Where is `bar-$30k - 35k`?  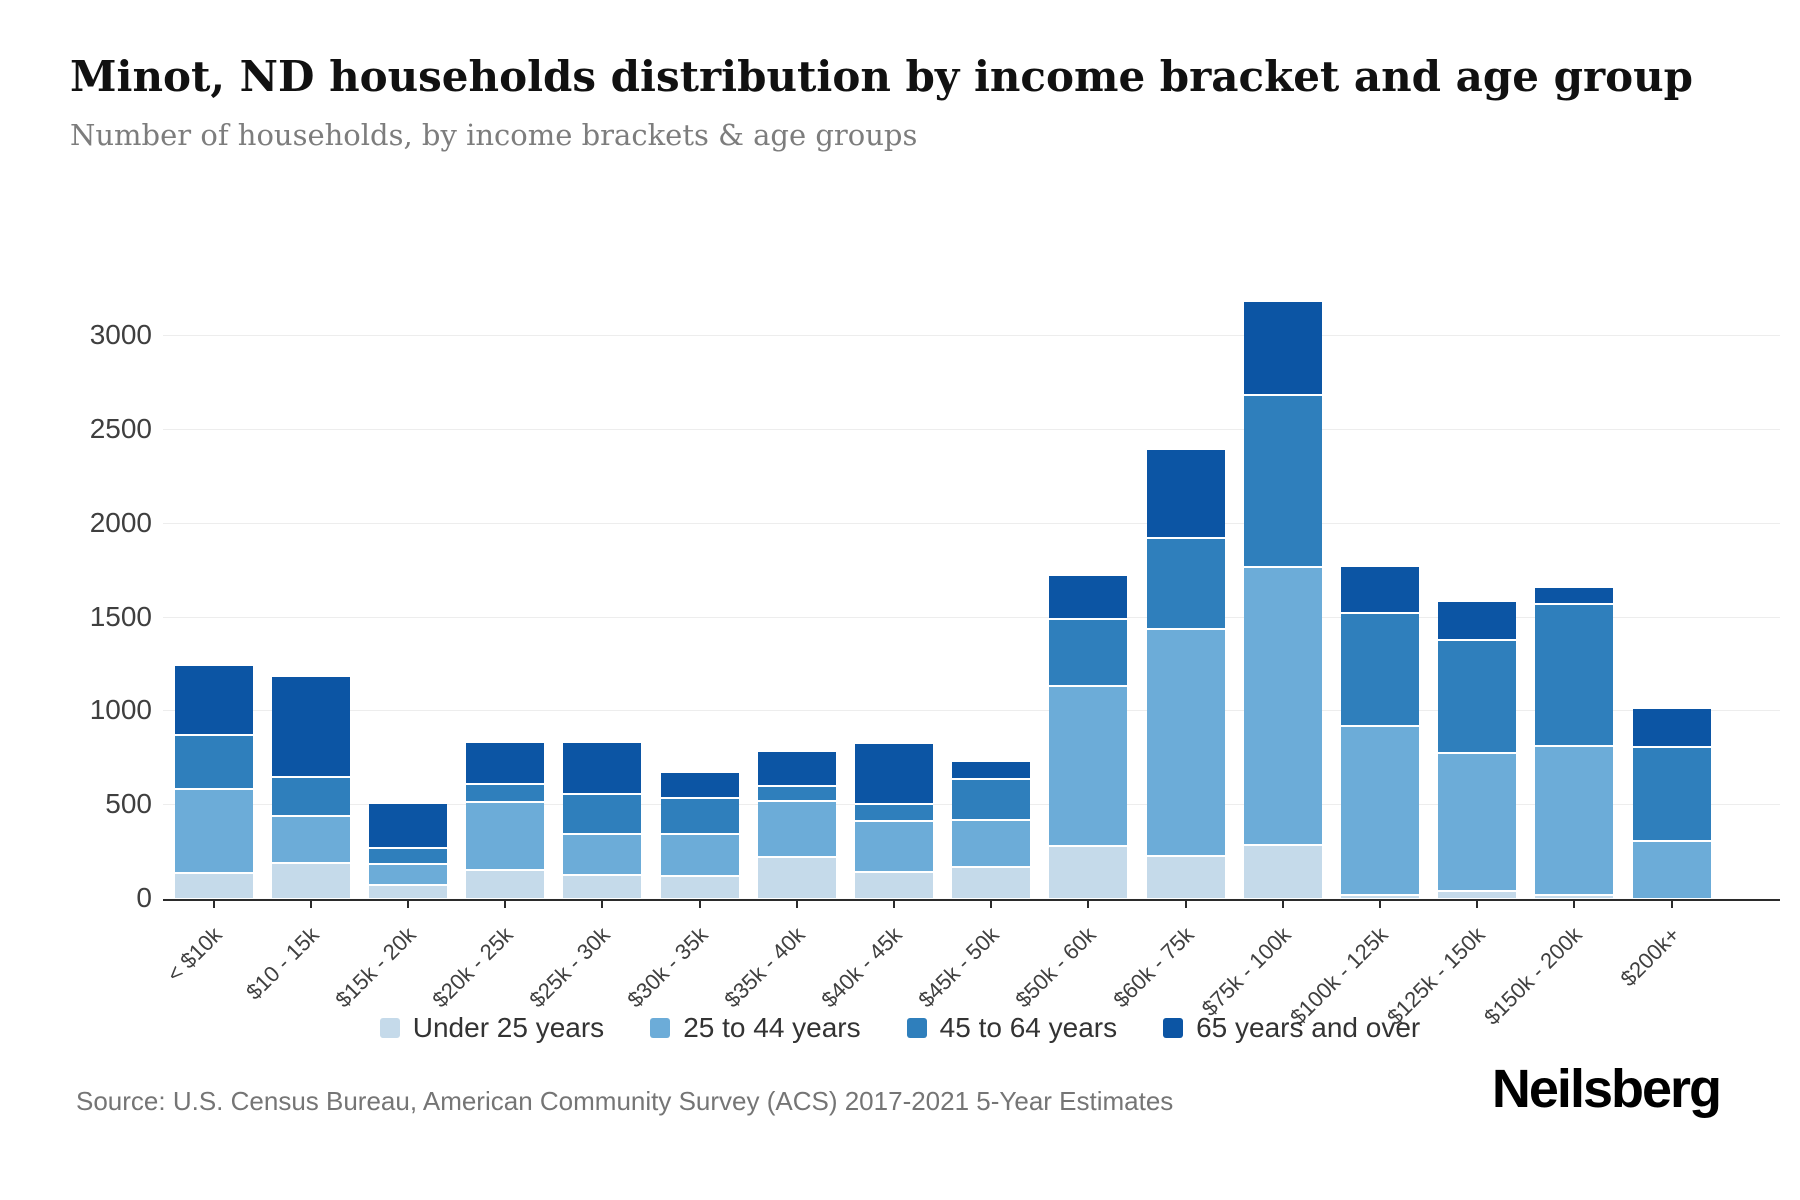
bar-$30k - 35k is located at coordinates (699, 835).